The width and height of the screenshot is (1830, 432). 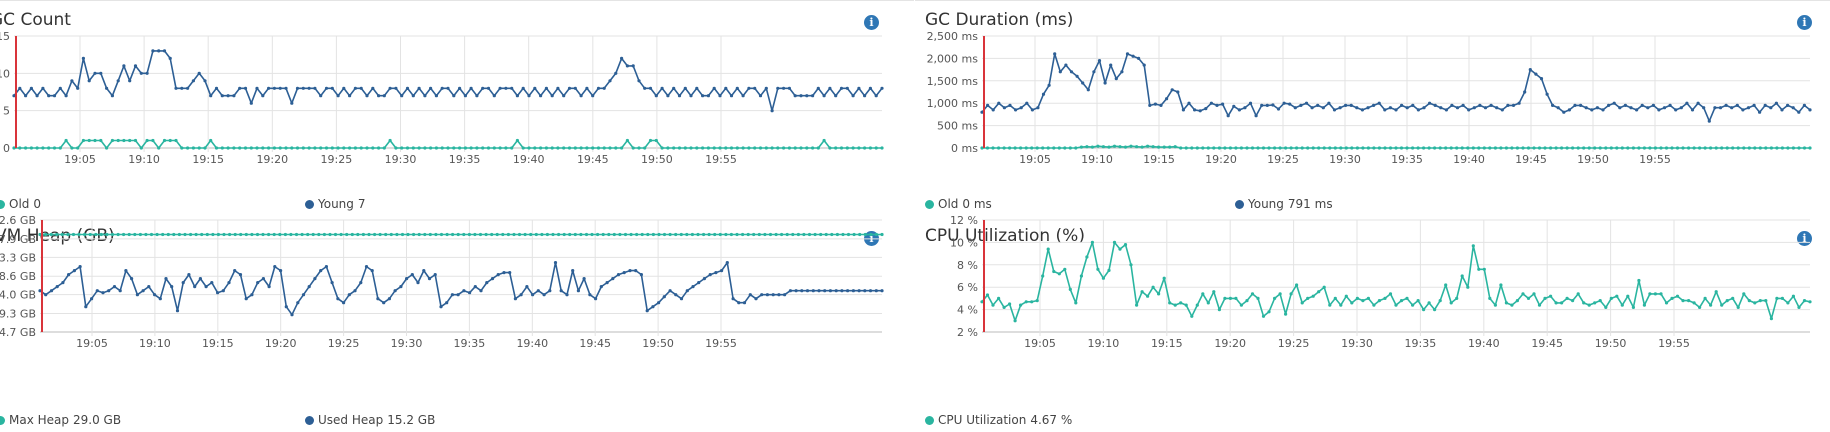 I want to click on x-tick-label: 19:35, so click(x=1407, y=159).